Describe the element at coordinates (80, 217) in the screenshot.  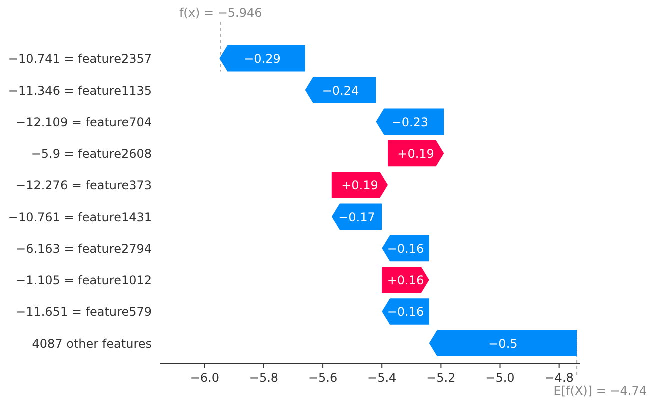
I see `y-tick-label: −10.761 = feature1431` at that location.